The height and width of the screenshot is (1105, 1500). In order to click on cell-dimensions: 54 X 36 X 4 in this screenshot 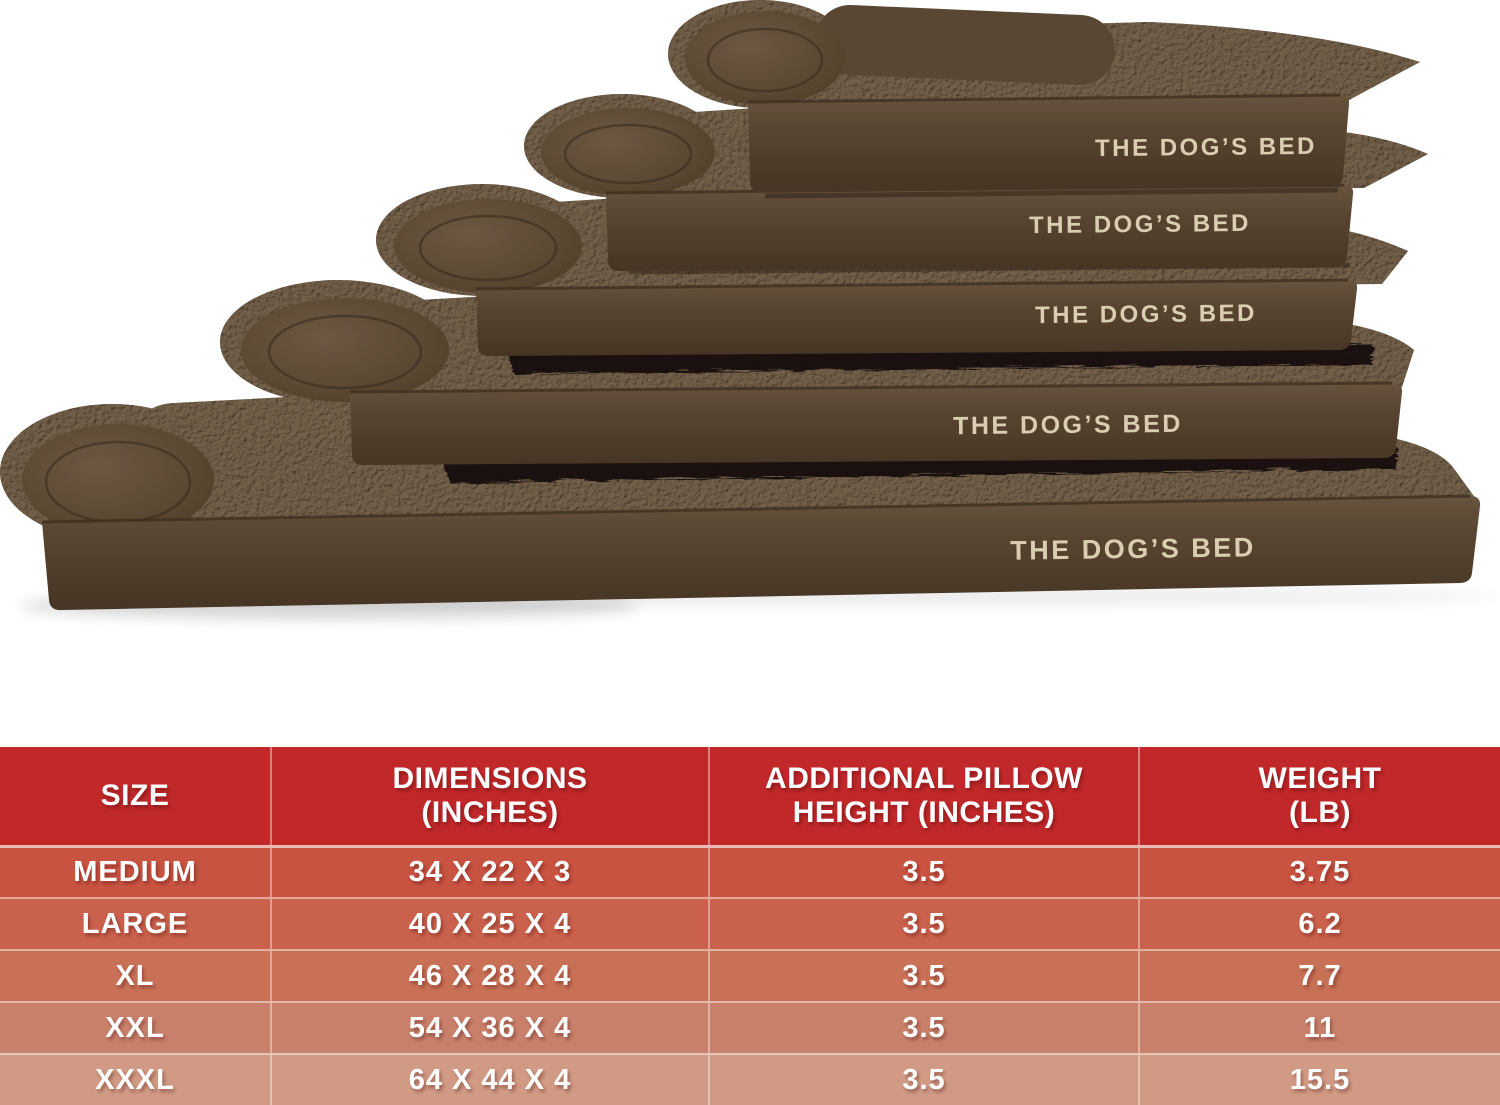, I will do `click(491, 1028)`.